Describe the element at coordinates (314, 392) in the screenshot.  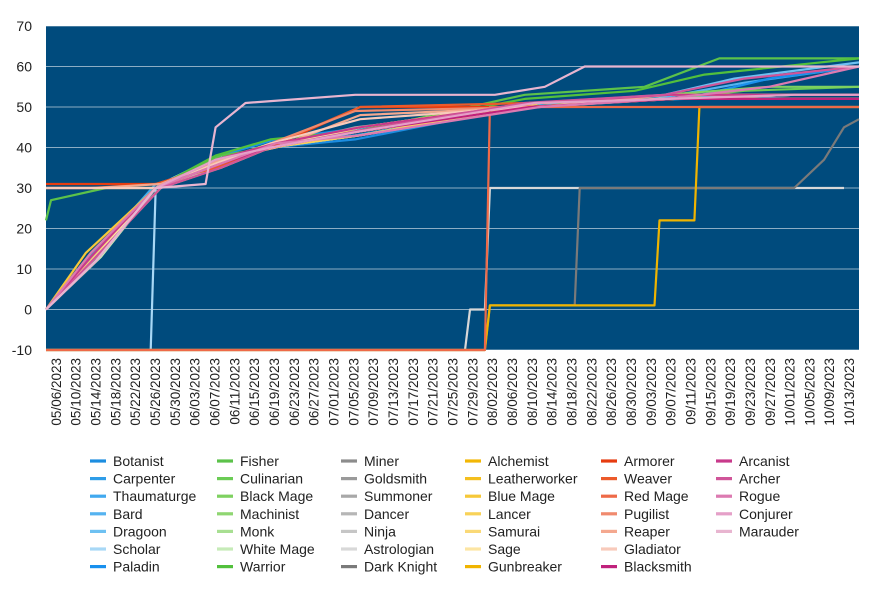
I see `x-tick-label: 06/27/2023` at that location.